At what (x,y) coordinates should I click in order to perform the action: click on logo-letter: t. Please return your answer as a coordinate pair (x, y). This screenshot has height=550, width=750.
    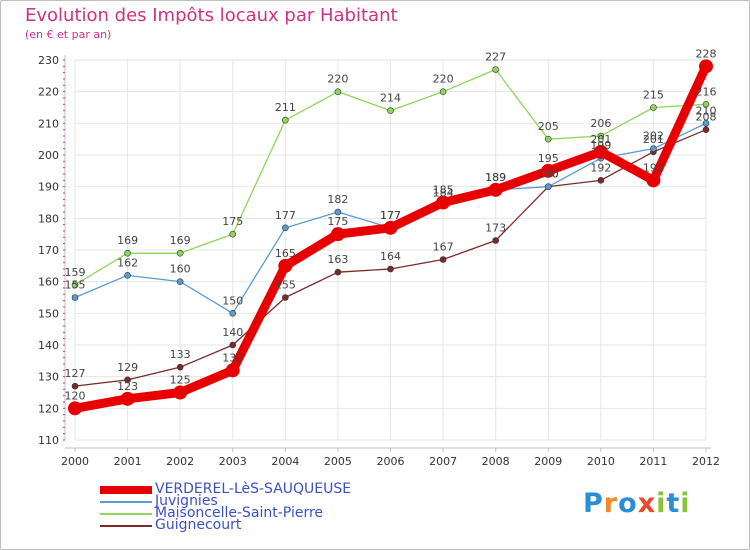
    Looking at the image, I should click on (673, 503).